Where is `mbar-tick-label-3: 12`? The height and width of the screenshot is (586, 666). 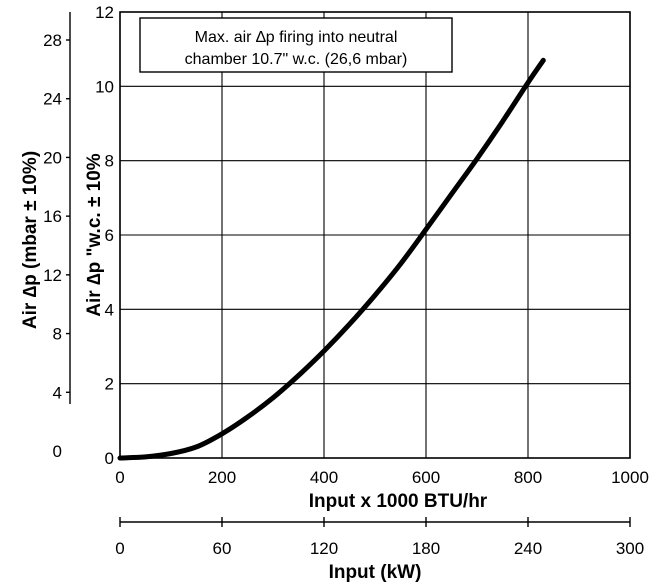
mbar-tick-label-3: 12 is located at coordinates (52, 275).